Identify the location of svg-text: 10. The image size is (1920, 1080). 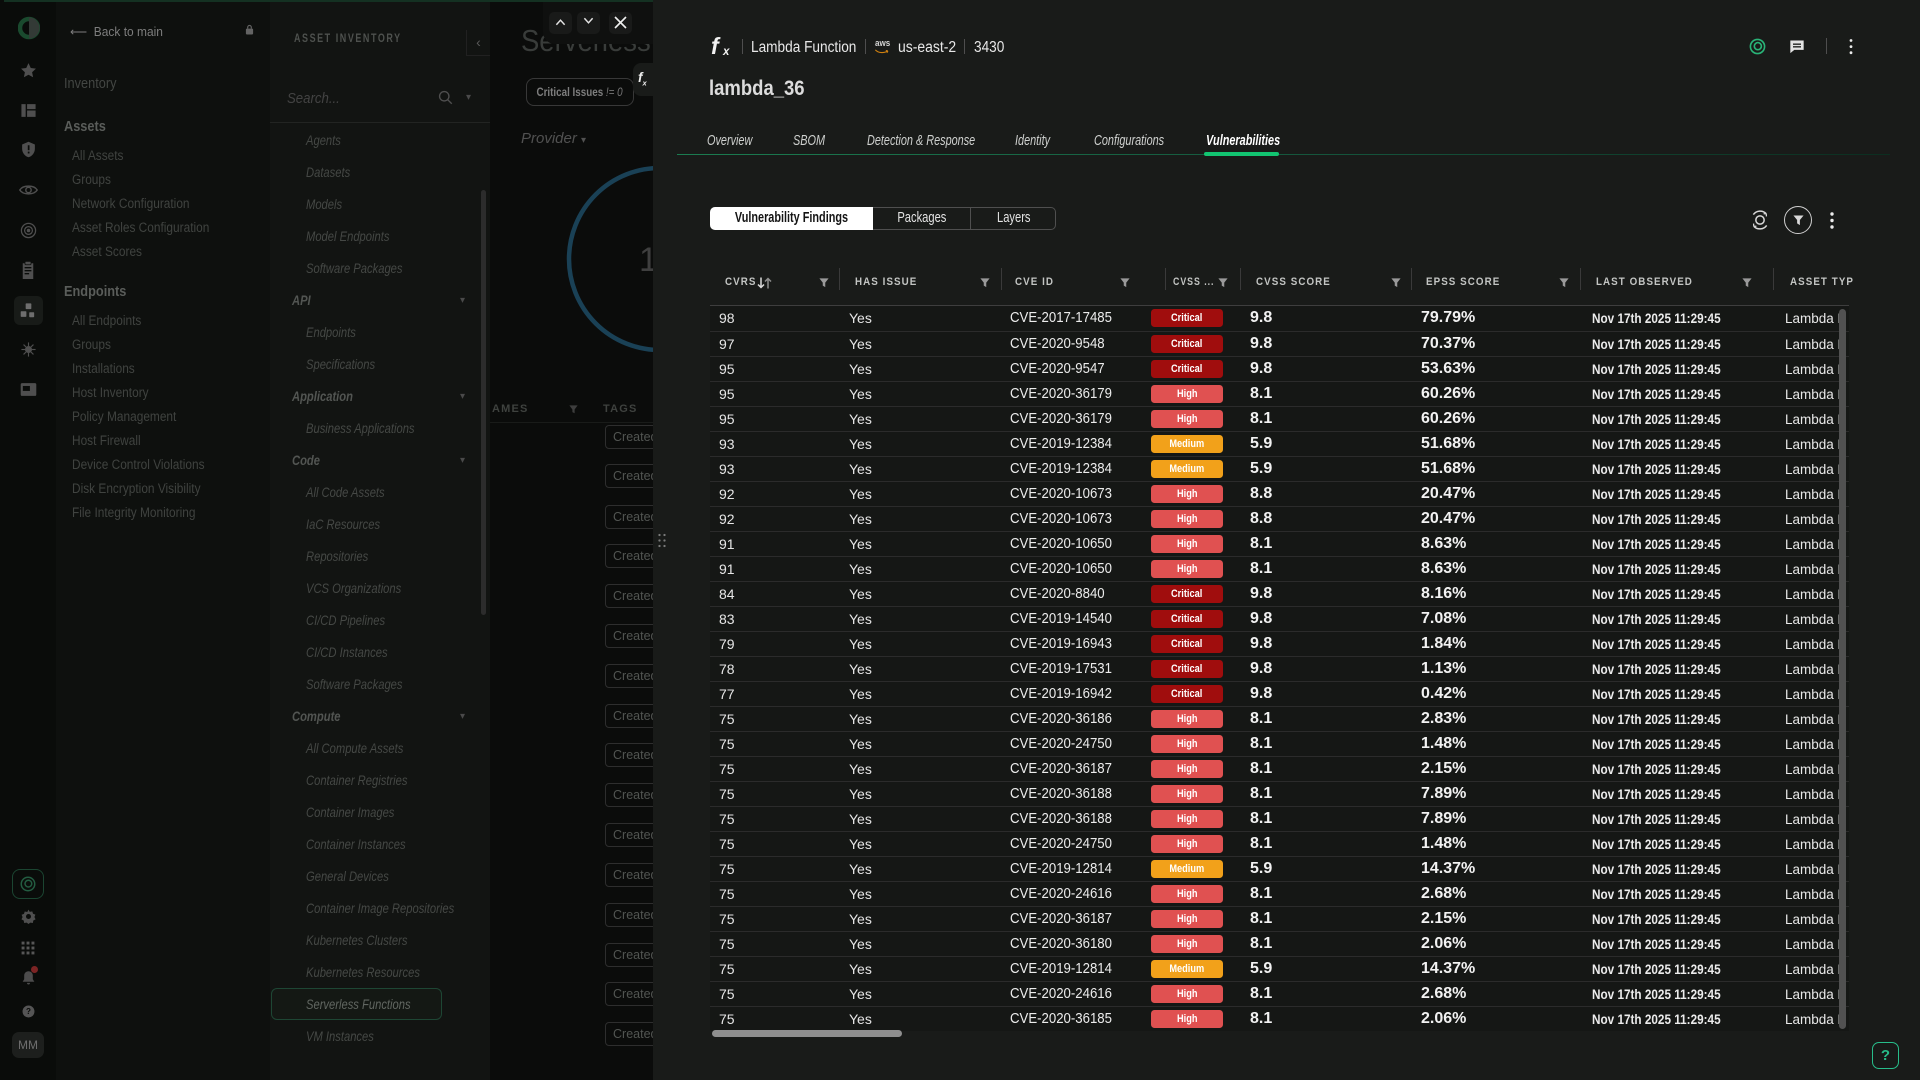
(646, 260).